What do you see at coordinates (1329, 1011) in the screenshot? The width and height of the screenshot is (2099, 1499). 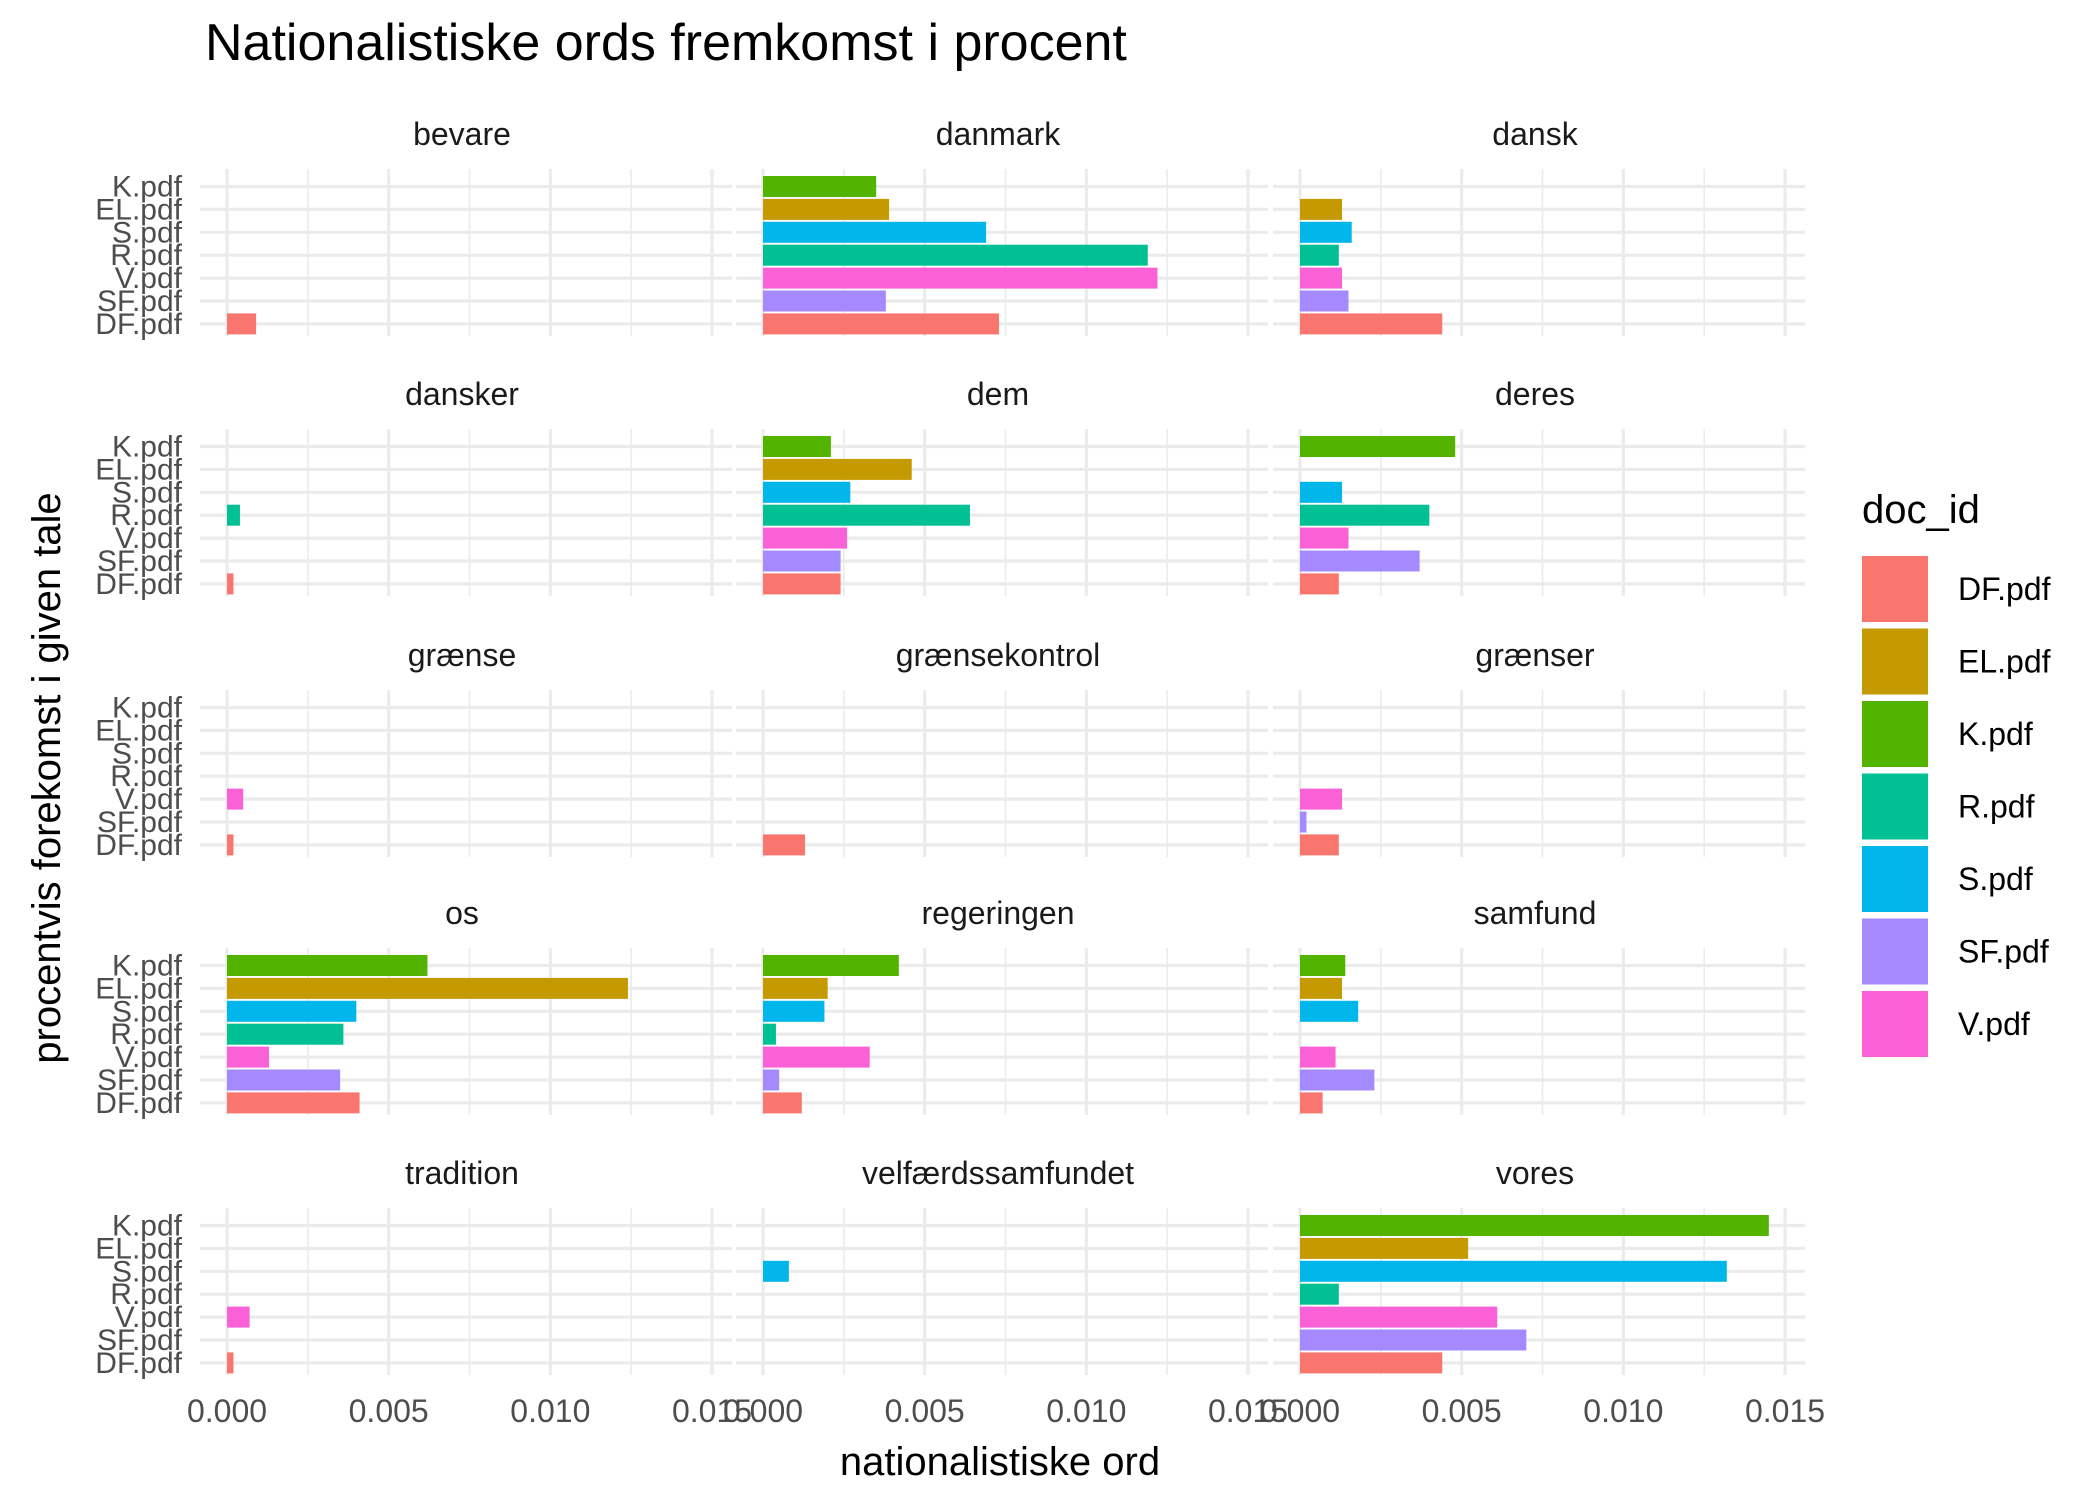 I see `bar-samfund-S.pdf` at bounding box center [1329, 1011].